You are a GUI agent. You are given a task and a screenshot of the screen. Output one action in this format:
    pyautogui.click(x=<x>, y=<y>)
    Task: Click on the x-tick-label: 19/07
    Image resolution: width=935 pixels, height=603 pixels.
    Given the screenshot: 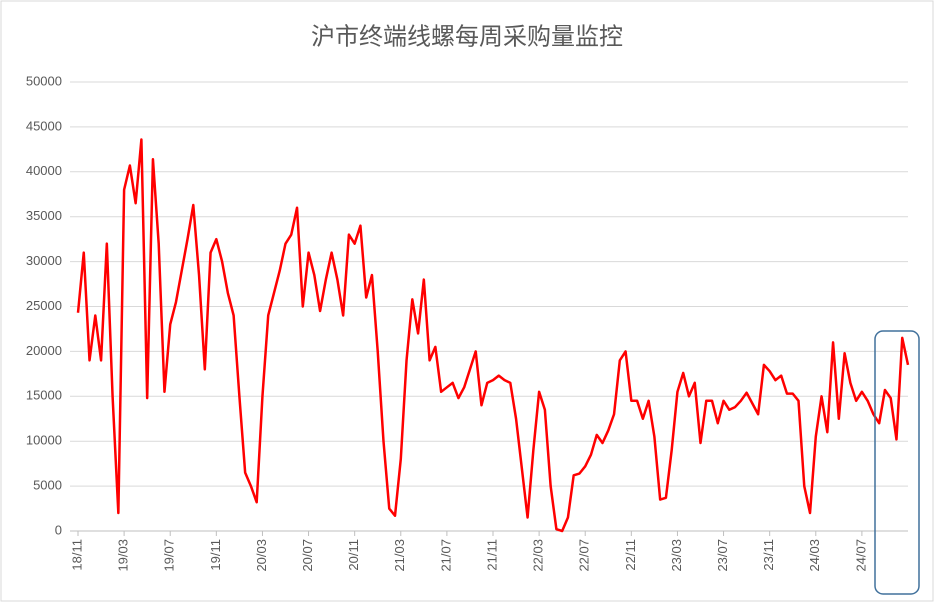 What is the action you would take?
    pyautogui.click(x=169, y=555)
    